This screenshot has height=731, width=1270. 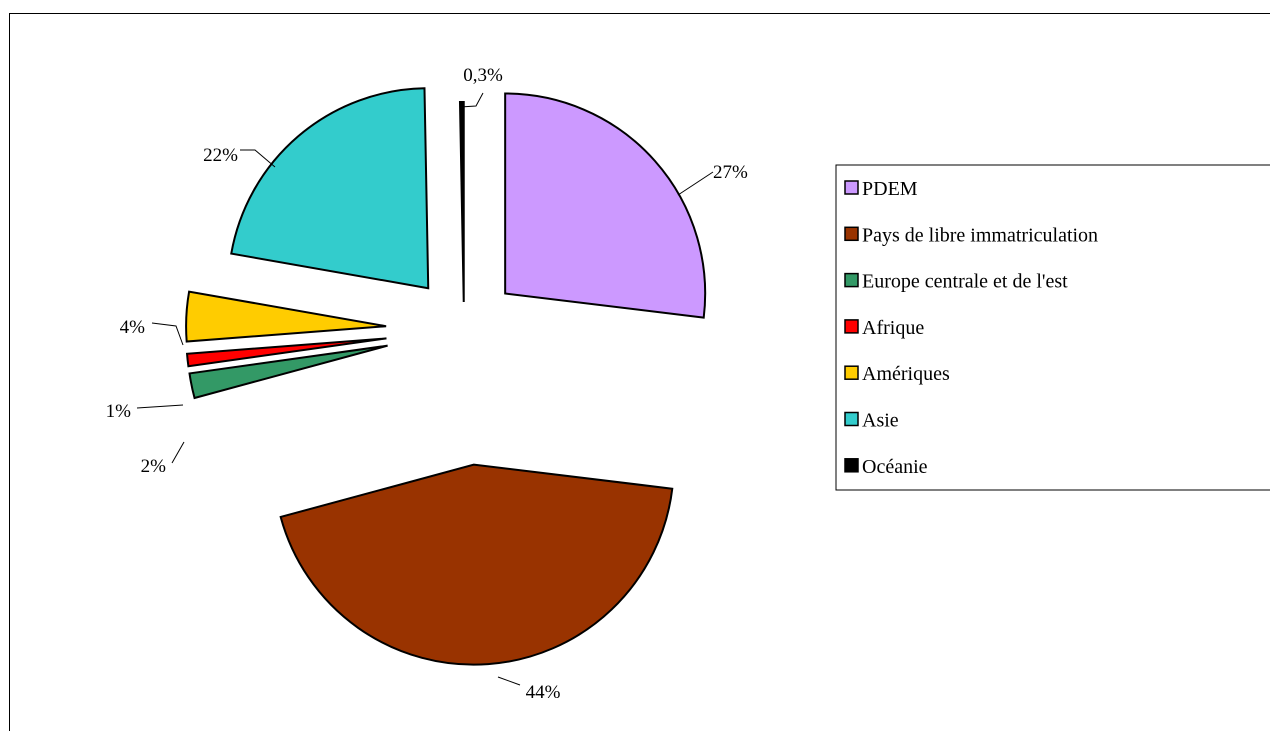 What do you see at coordinates (980, 235) in the screenshot?
I see `legend-label: Pays de libre immatriculation` at bounding box center [980, 235].